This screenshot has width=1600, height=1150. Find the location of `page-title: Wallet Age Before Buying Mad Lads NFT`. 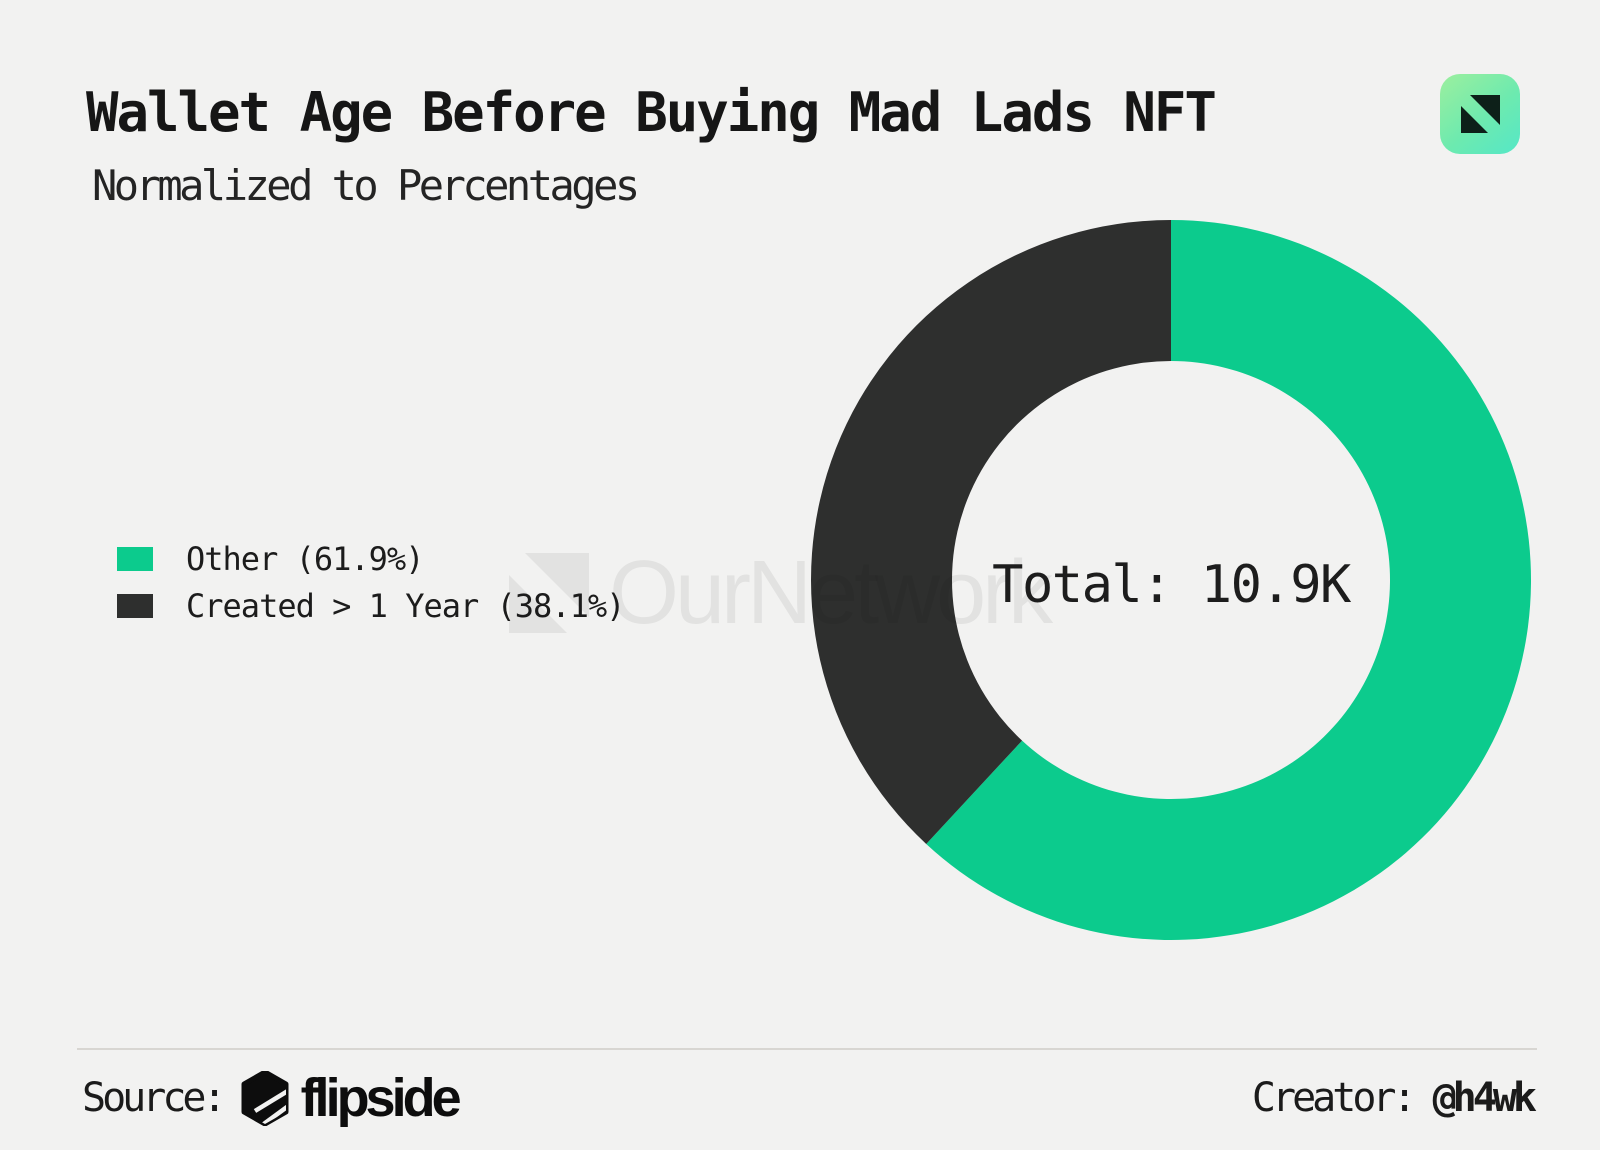

page-title: Wallet Age Before Buying Mad Lads NFT is located at coordinates (651, 112).